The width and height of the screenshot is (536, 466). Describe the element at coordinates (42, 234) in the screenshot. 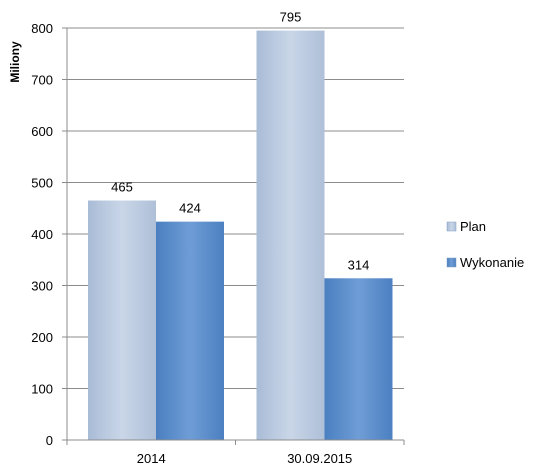

I see `y-tick-label: 400` at that location.